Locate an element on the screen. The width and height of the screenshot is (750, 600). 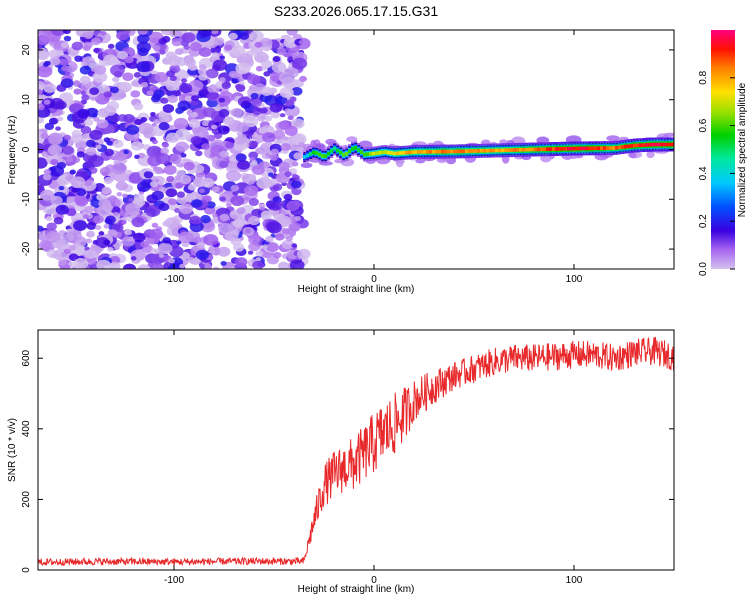
ridge-halo-cell is located at coordinates (613, 138).